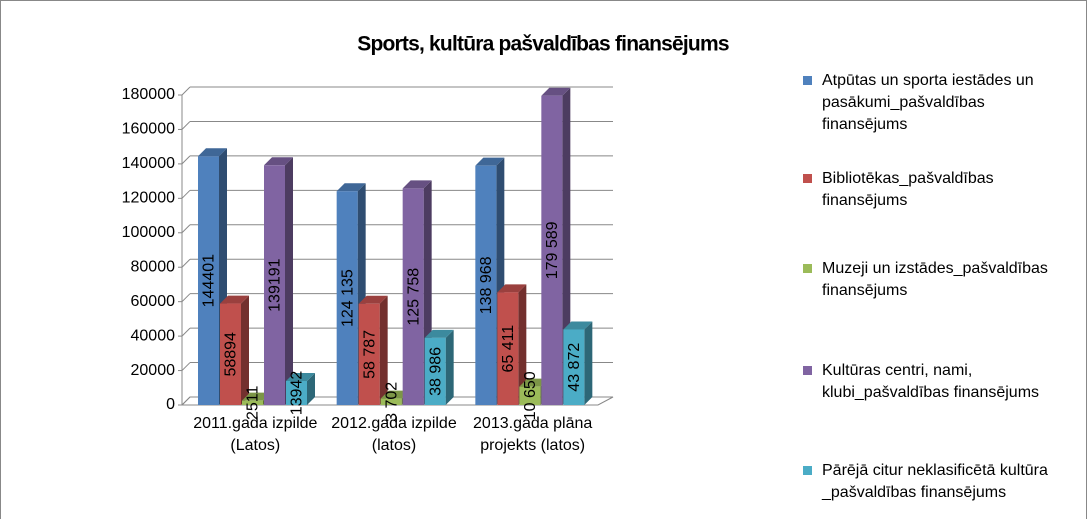 The width and height of the screenshot is (1087, 519). I want to click on legend-item: Bibliotēkas_pašvaldības finansējums, so click(938, 190).